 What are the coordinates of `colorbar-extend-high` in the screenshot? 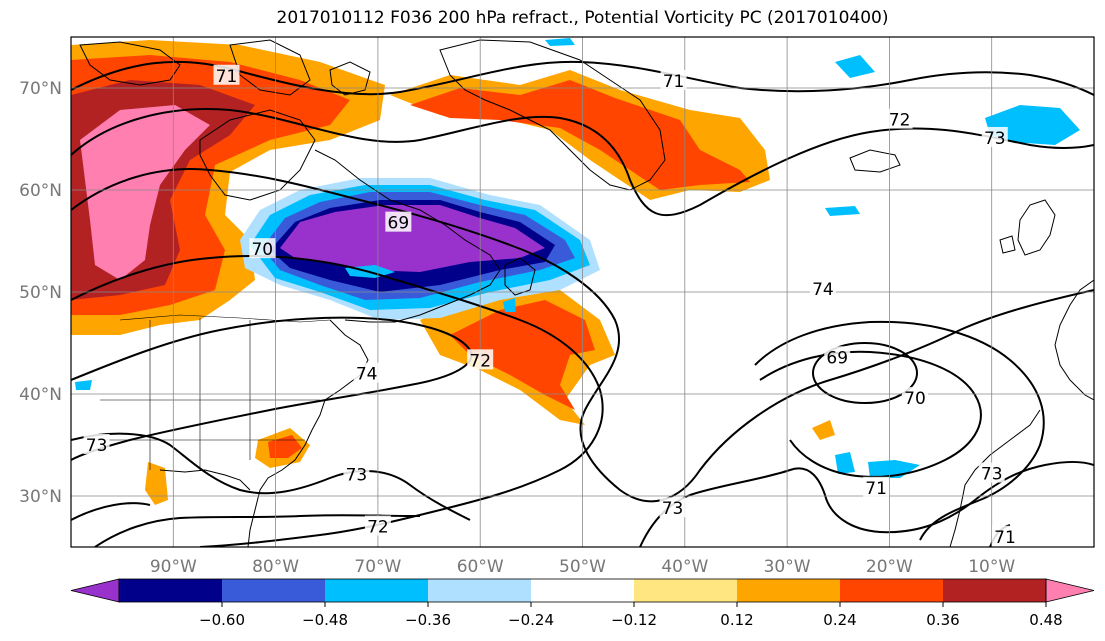 It's located at (1070, 590).